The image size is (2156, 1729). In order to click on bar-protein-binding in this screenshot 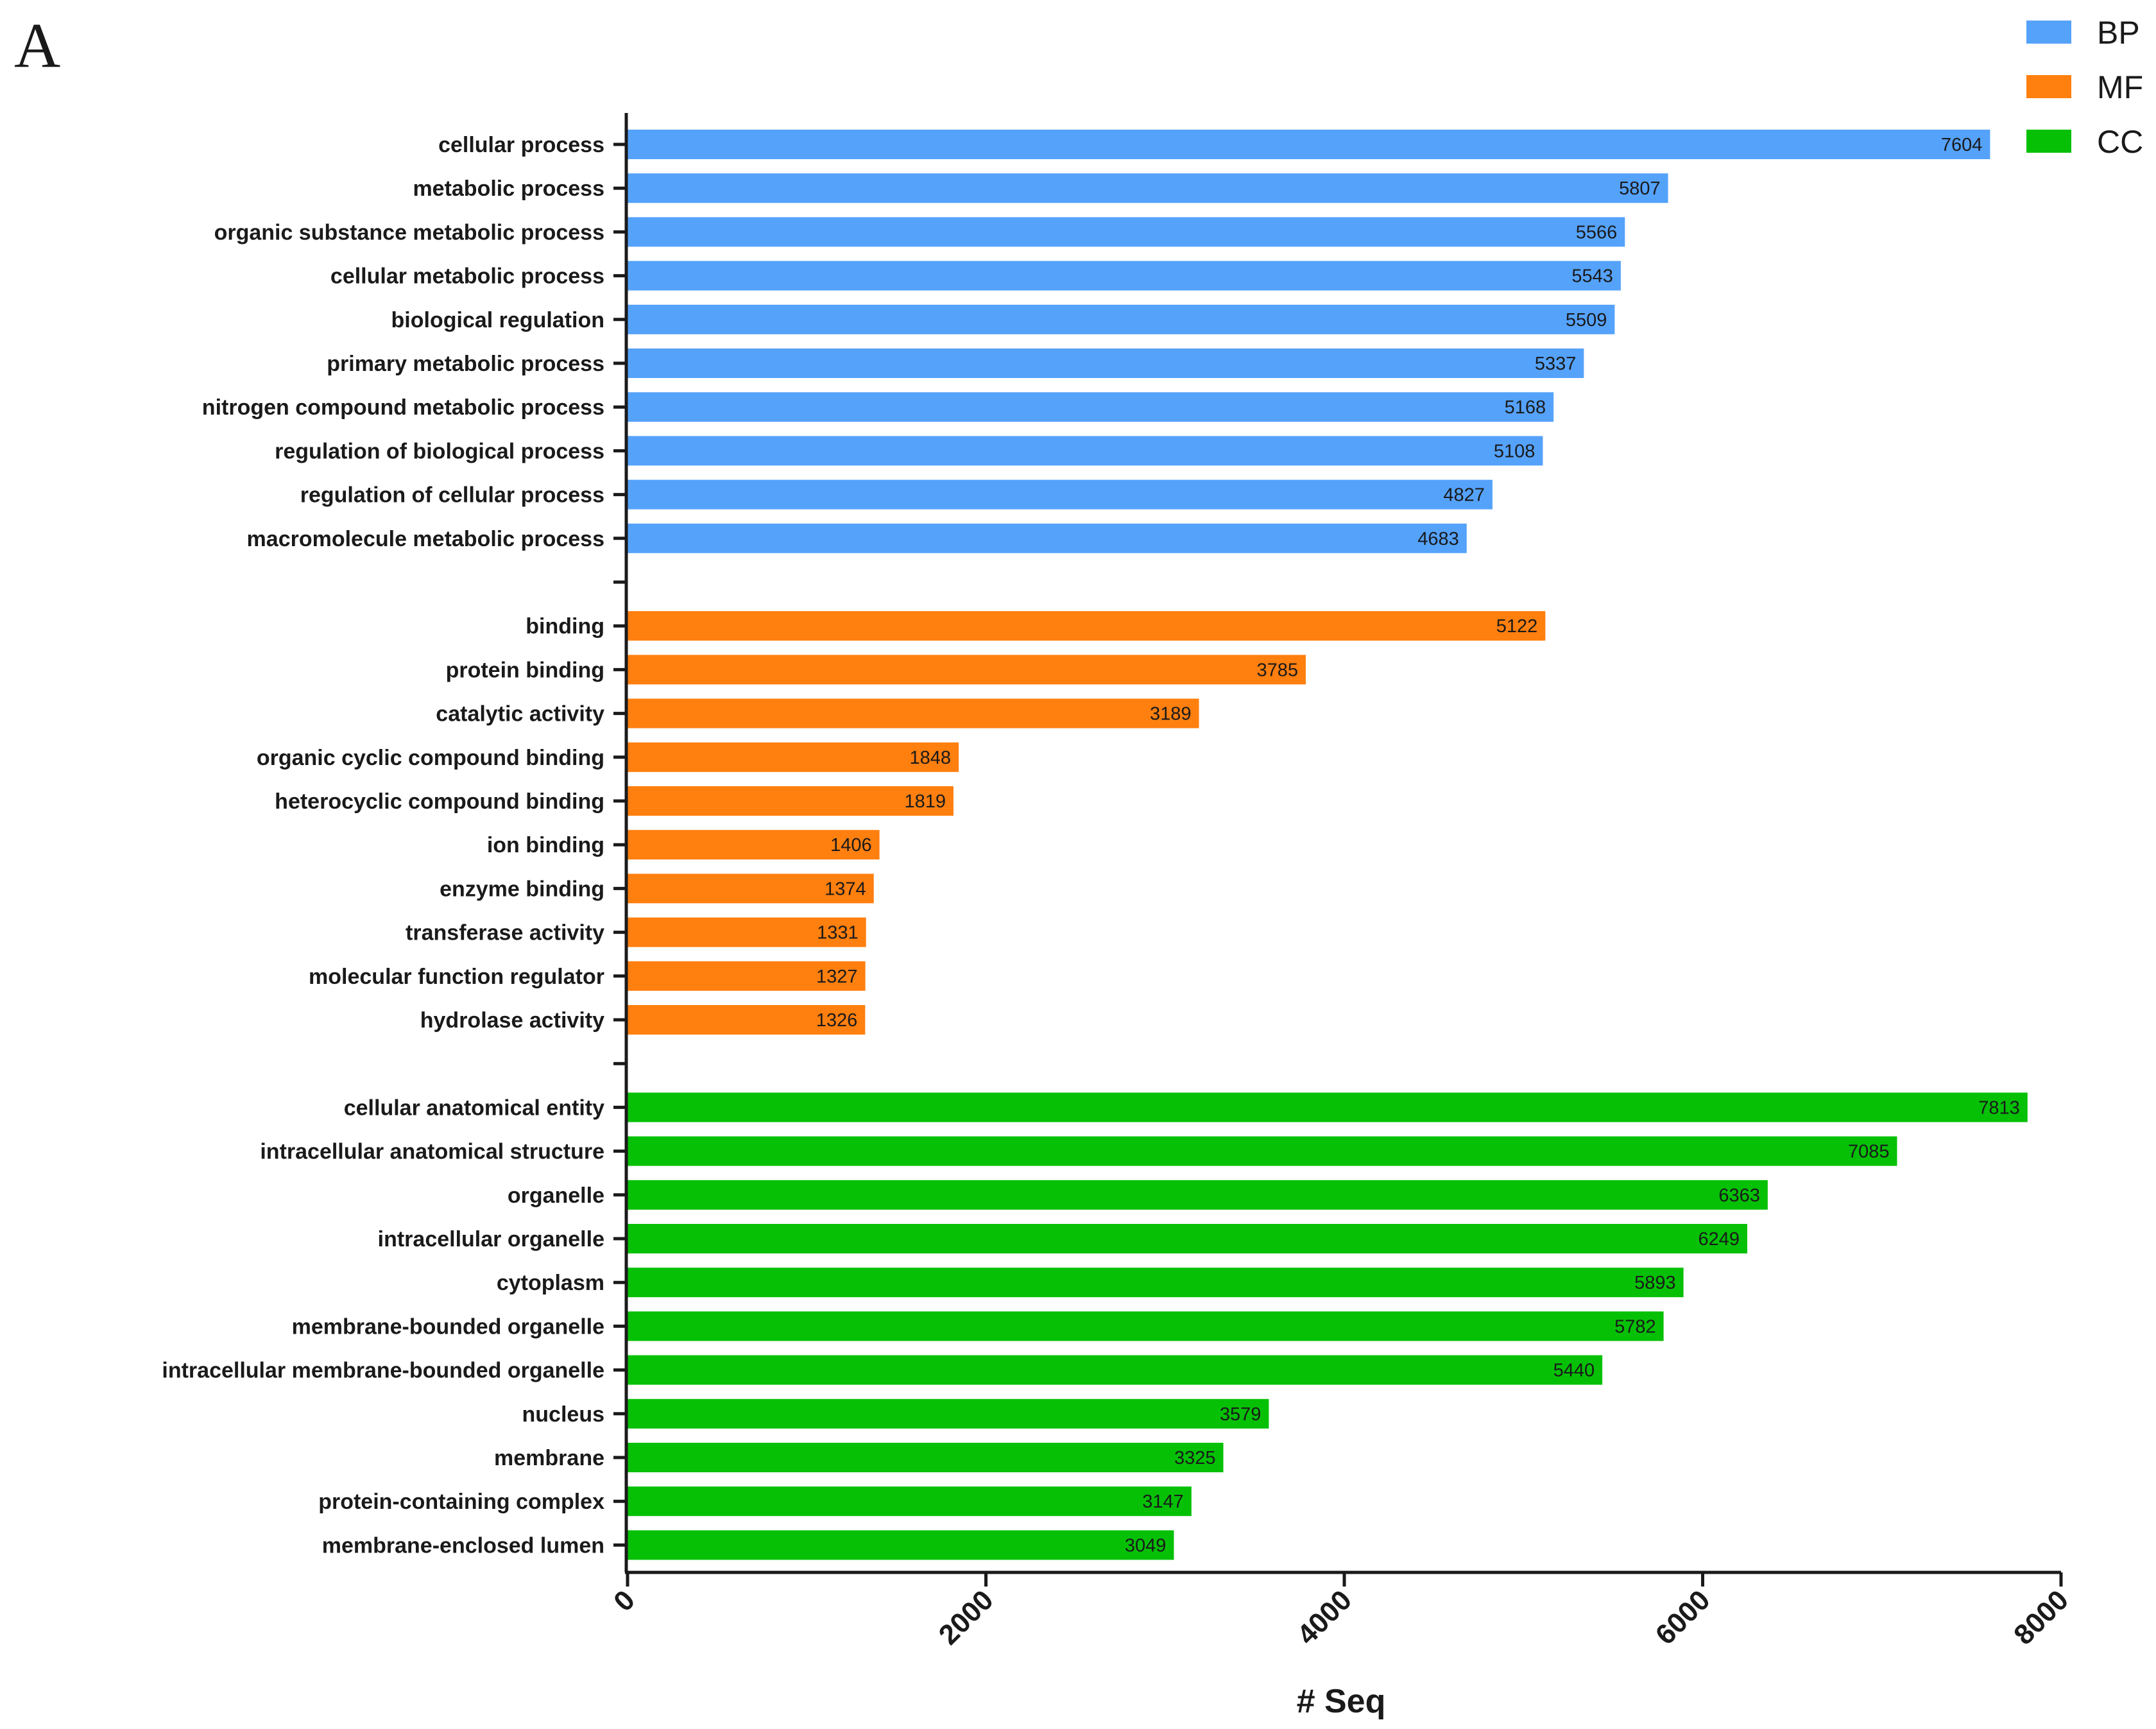, I will do `click(967, 670)`.